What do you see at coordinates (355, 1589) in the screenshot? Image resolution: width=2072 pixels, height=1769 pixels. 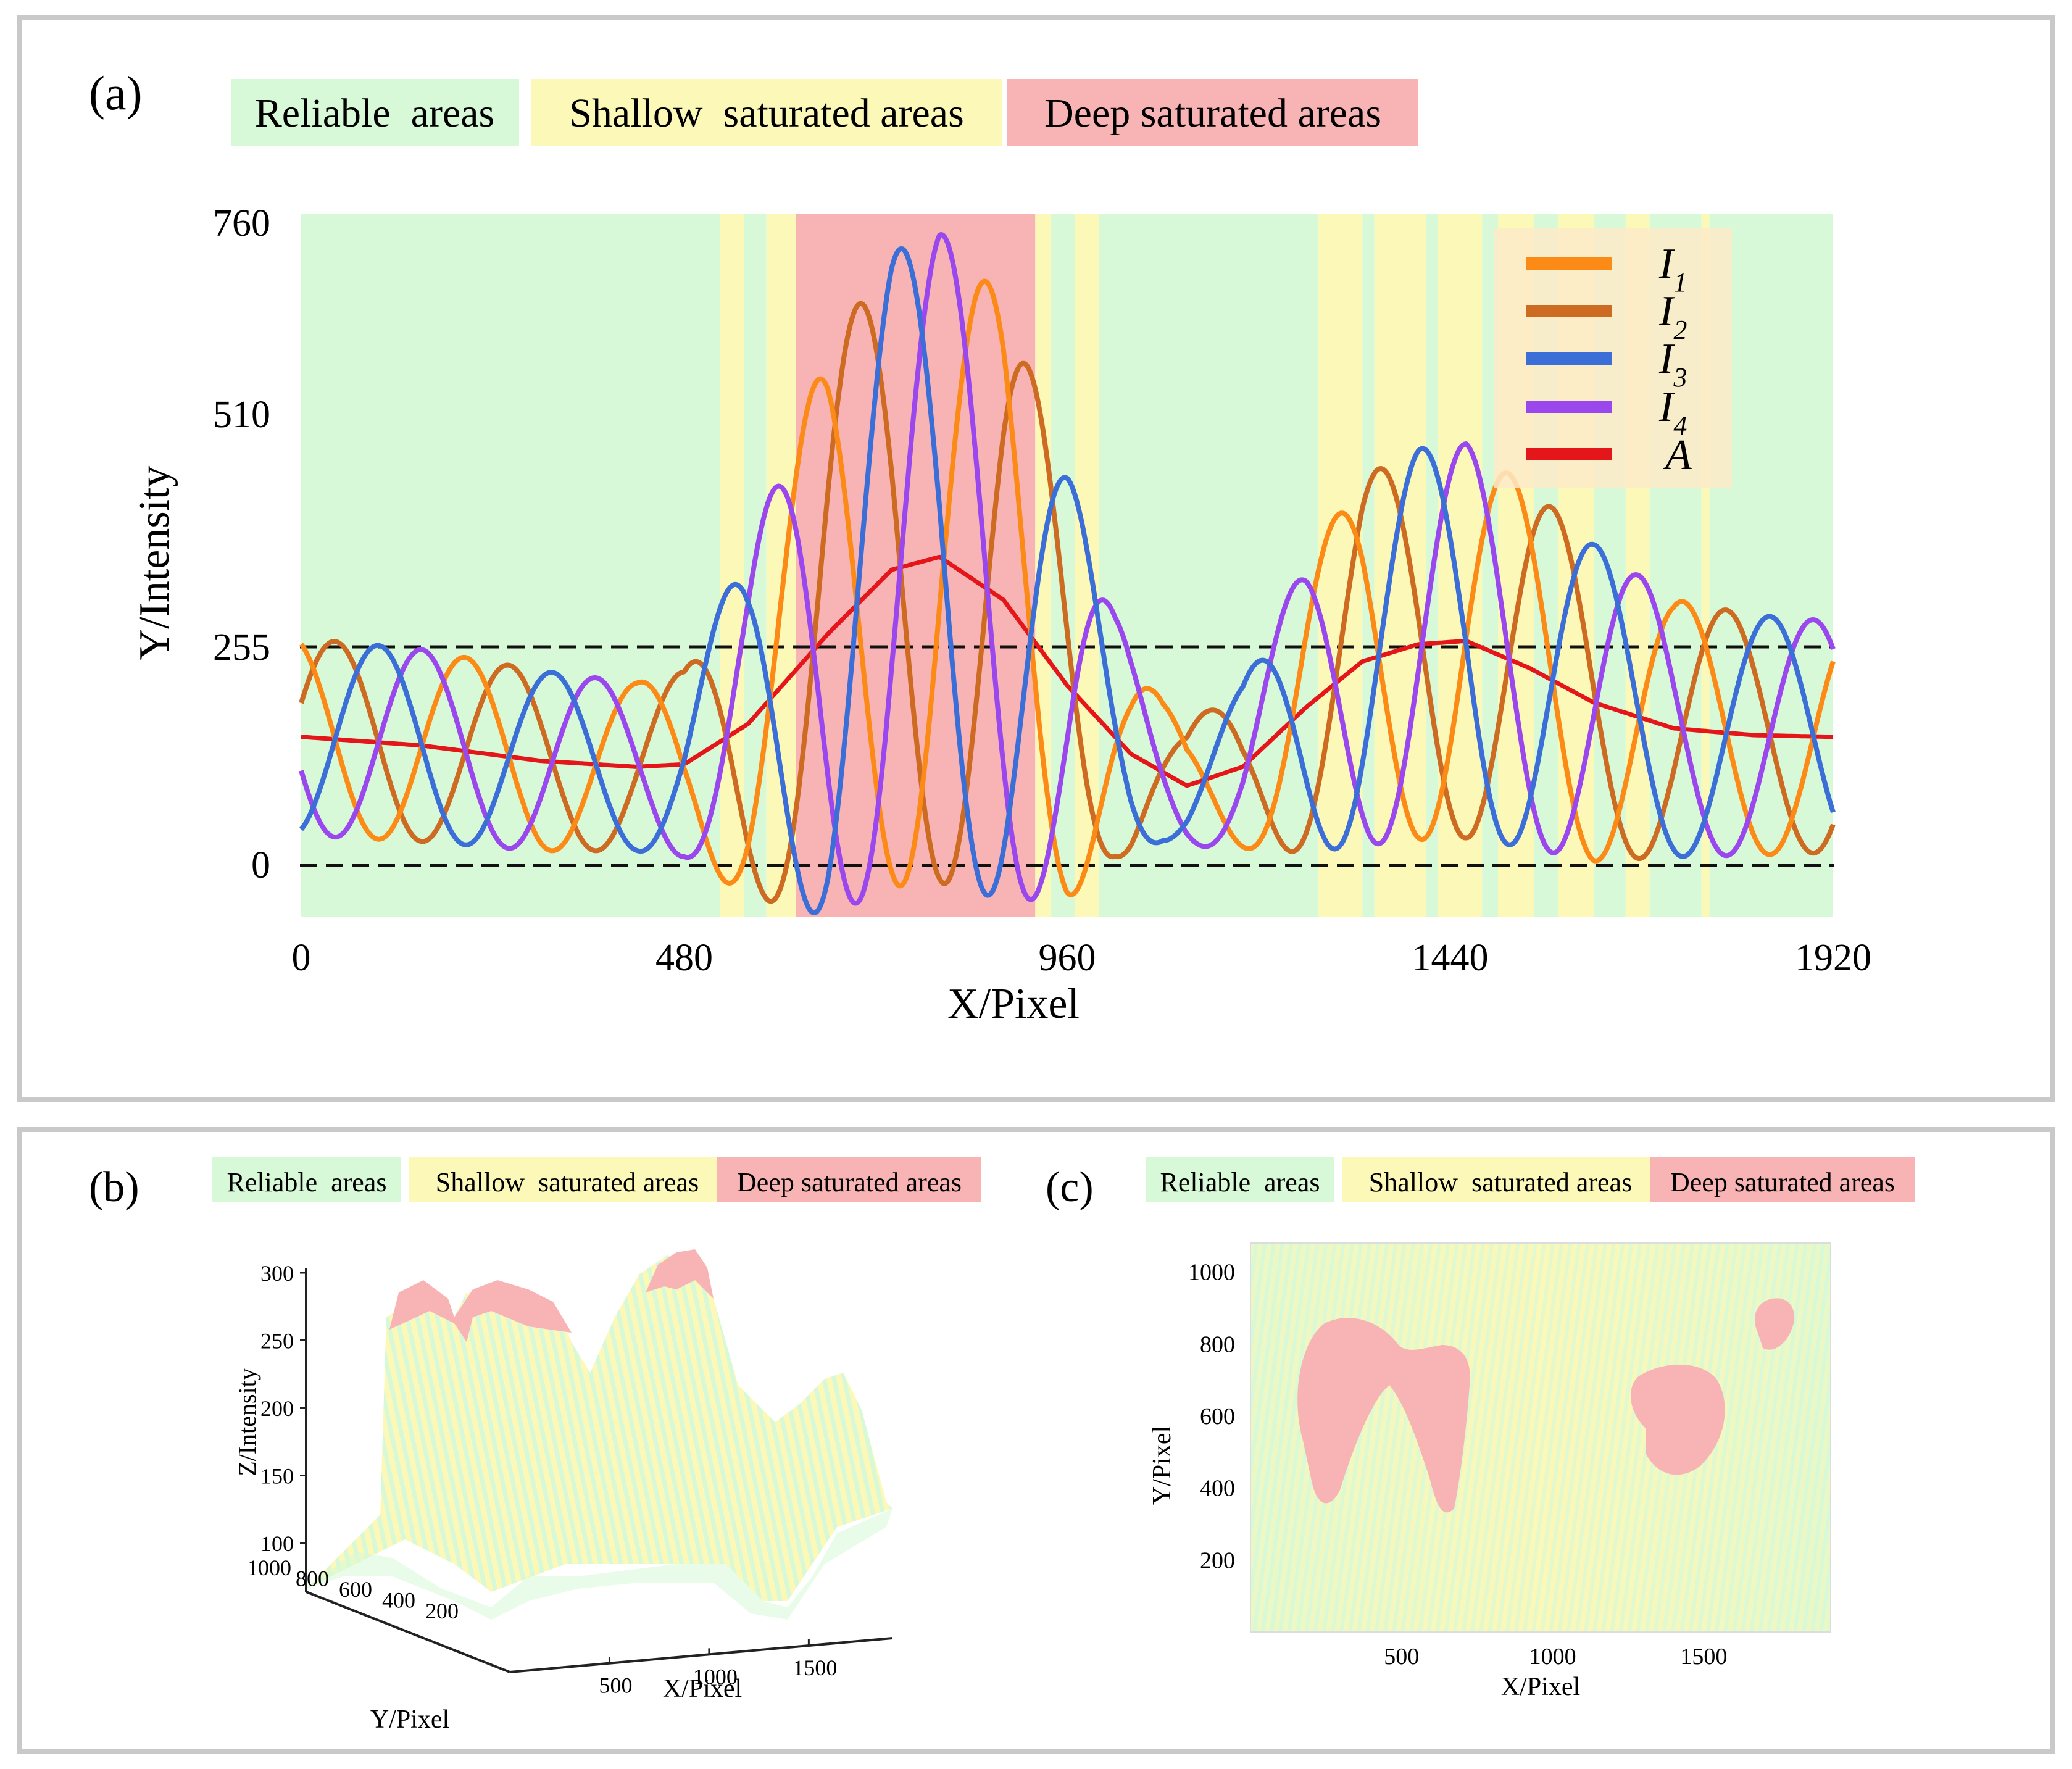 I see `b-y-tick-label-600: 600` at bounding box center [355, 1589].